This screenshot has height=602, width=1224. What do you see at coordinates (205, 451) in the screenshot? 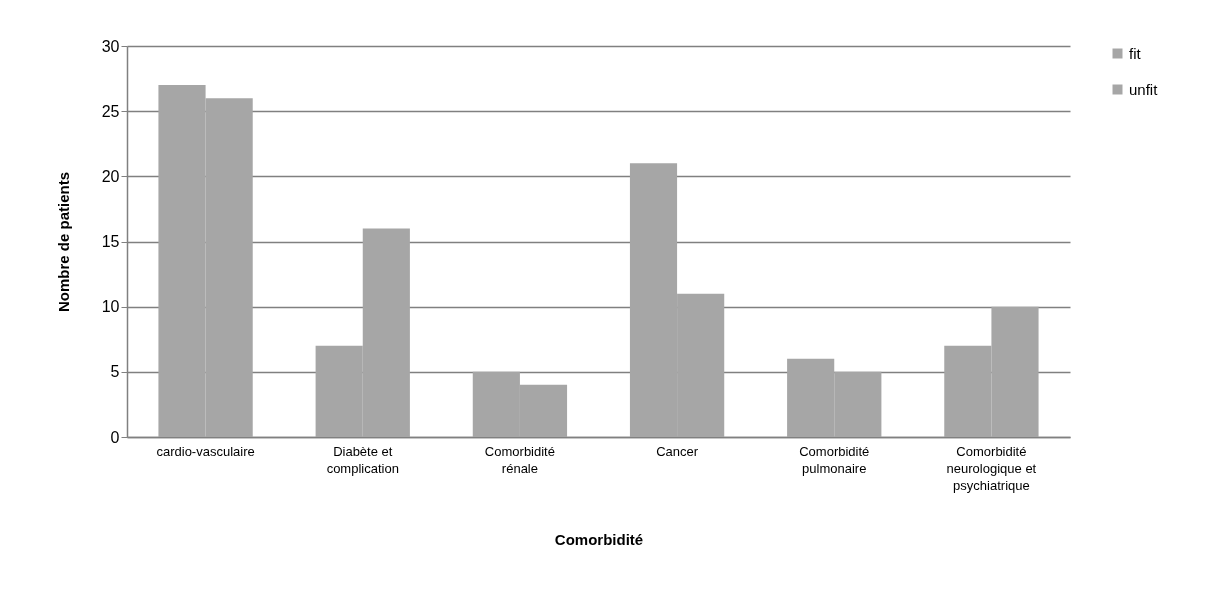
I see `x-tick-label: cardio-vasculaire` at bounding box center [205, 451].